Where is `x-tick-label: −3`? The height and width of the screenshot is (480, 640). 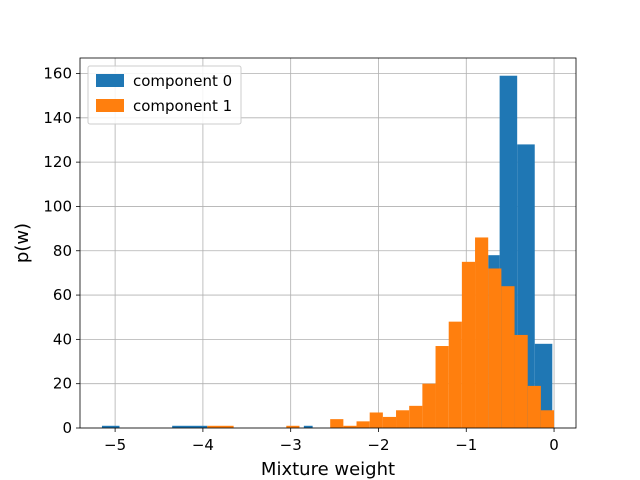
x-tick-label: −3 is located at coordinates (291, 445).